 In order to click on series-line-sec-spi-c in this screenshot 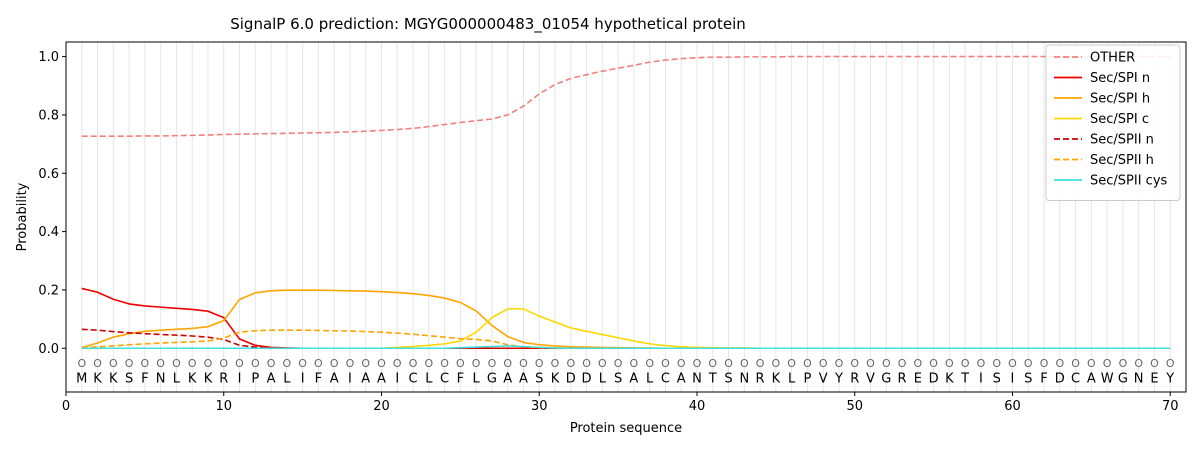, I will do `click(626, 329)`.